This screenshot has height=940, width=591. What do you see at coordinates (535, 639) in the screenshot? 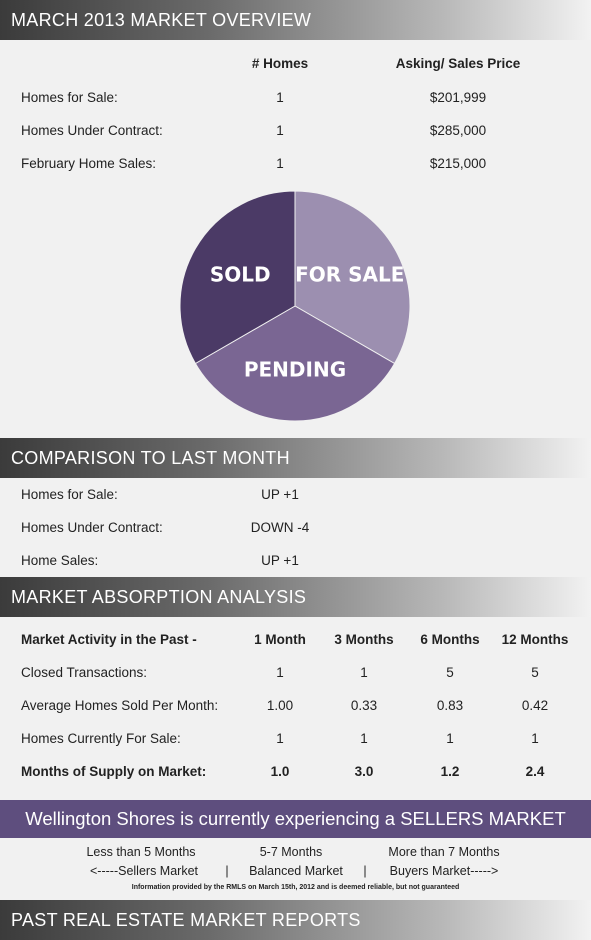
I see `absorption-col-12-months: 12 Months` at bounding box center [535, 639].